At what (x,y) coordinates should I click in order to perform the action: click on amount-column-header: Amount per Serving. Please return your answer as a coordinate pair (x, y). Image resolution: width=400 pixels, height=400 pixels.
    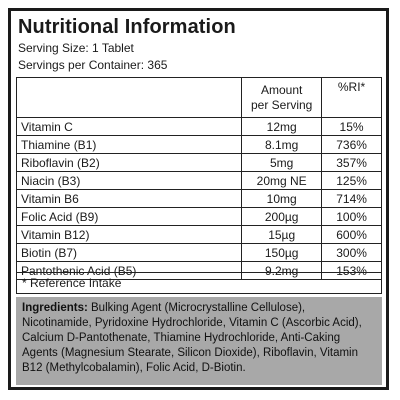
    Looking at the image, I should click on (282, 97).